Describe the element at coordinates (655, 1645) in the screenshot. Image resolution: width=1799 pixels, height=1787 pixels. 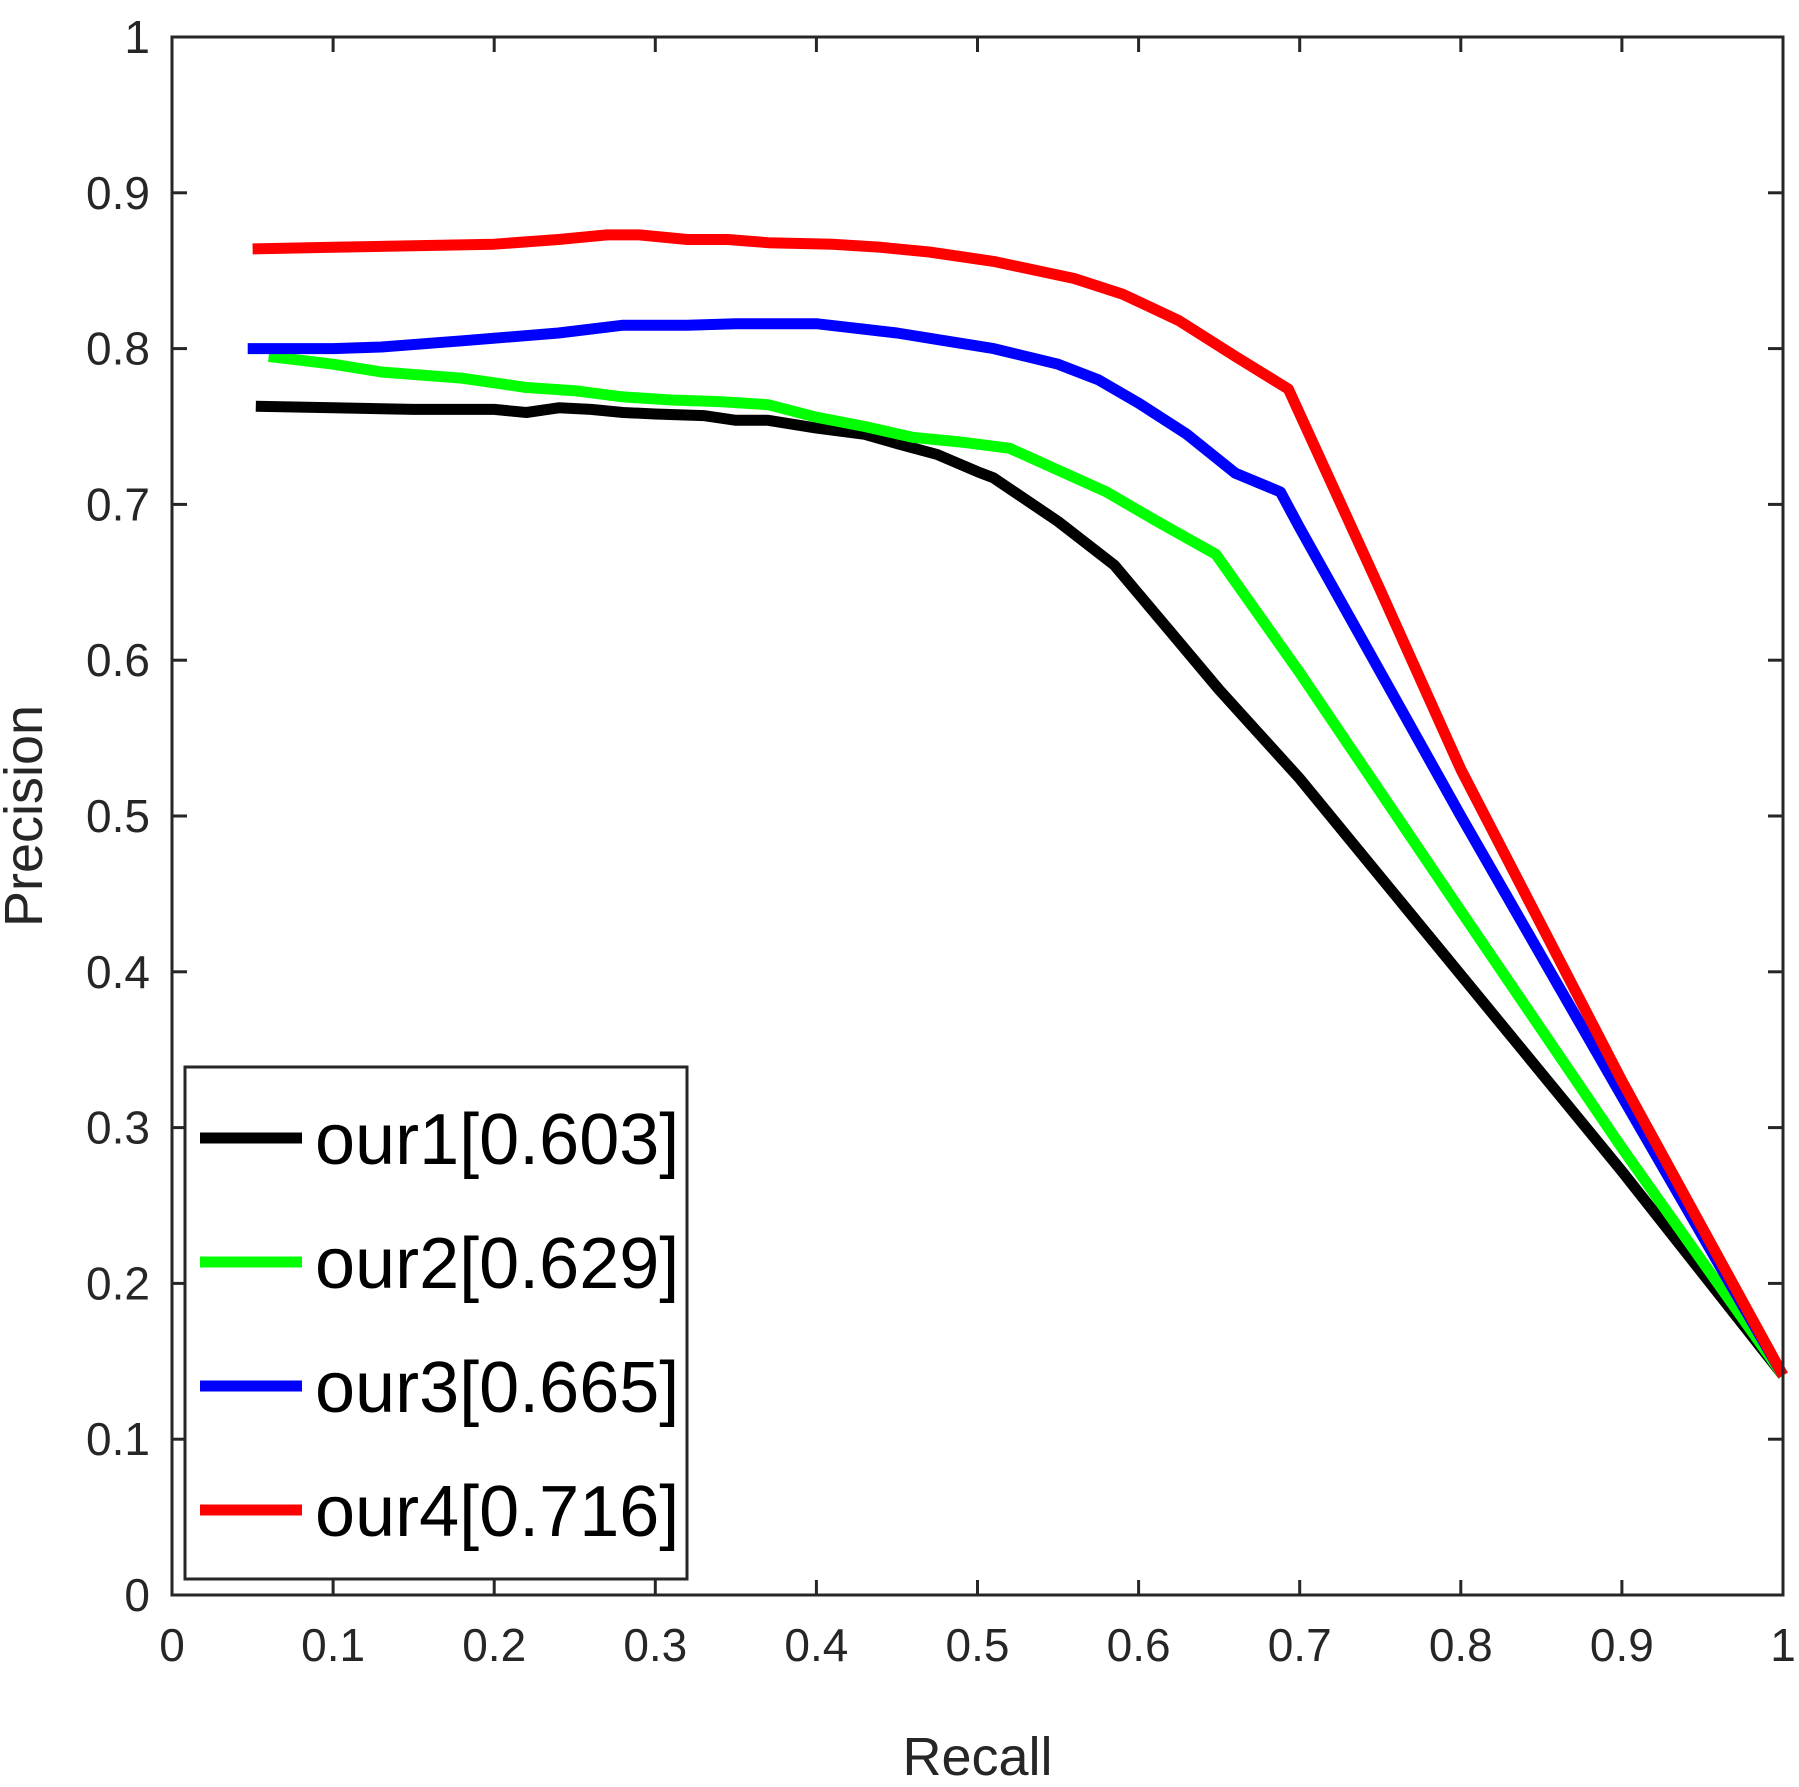
I see `x-tick-label: 0.3` at that location.